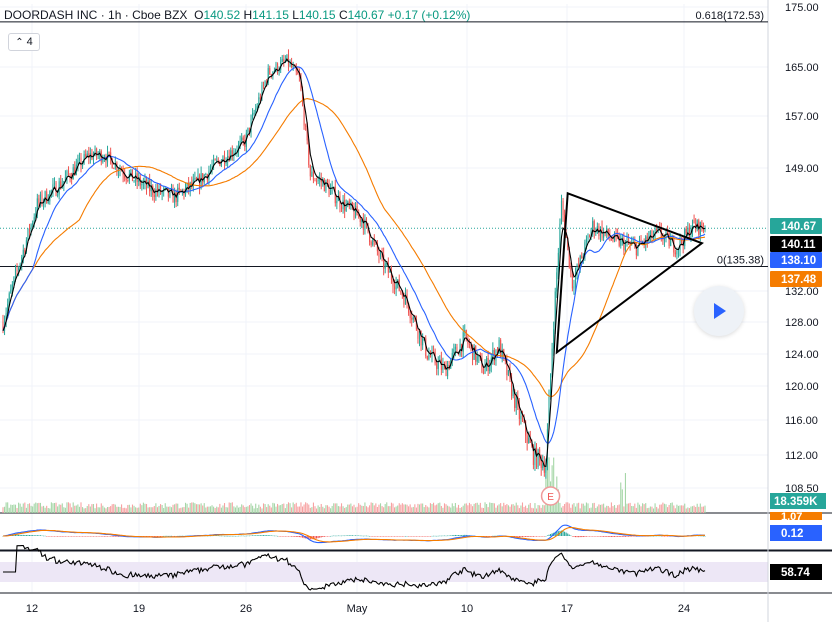  What do you see at coordinates (802, 292) in the screenshot?
I see `price-tick-label: 132.00` at bounding box center [802, 292].